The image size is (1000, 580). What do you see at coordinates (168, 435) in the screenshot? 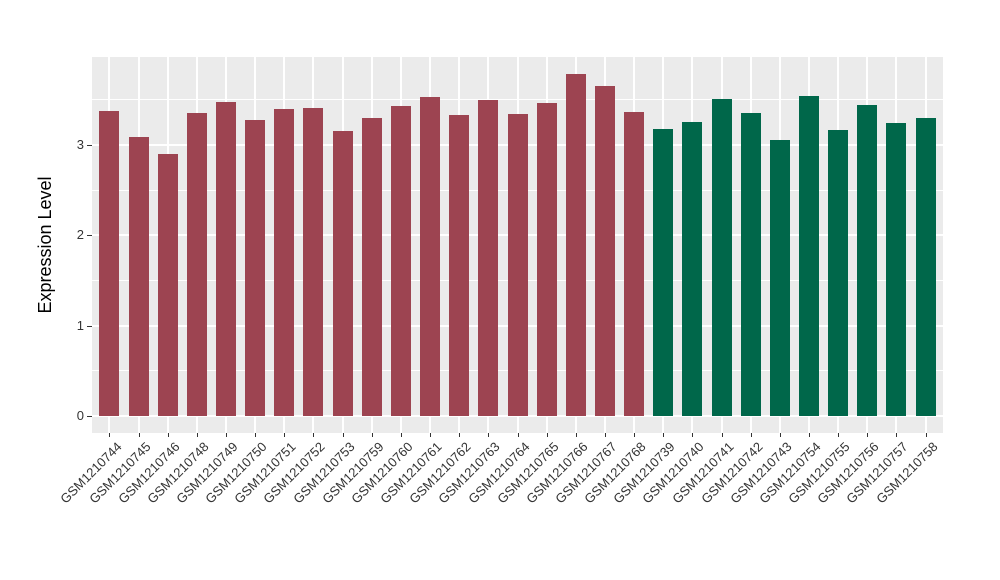
I see `x-tick-mark-GSM1210746` at bounding box center [168, 435].